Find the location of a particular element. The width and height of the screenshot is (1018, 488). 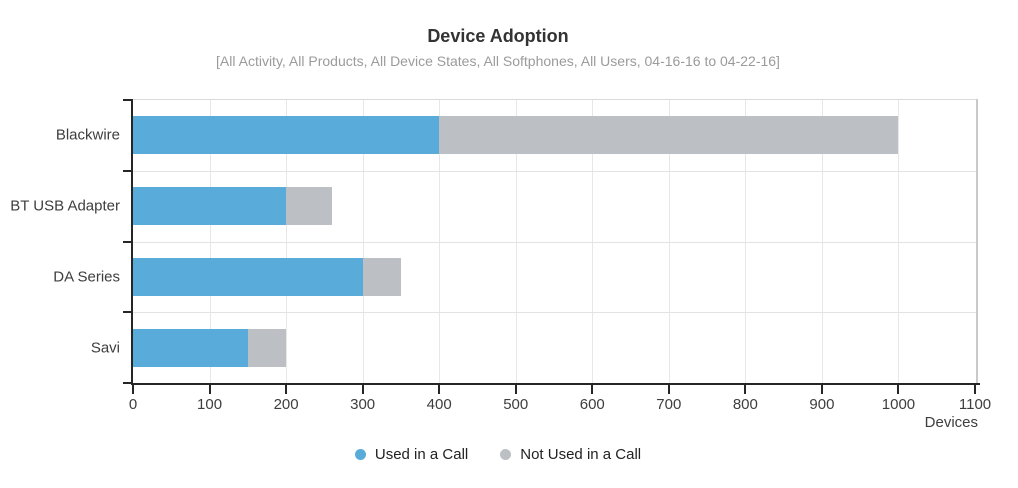

x-axis-line is located at coordinates (555, 384).